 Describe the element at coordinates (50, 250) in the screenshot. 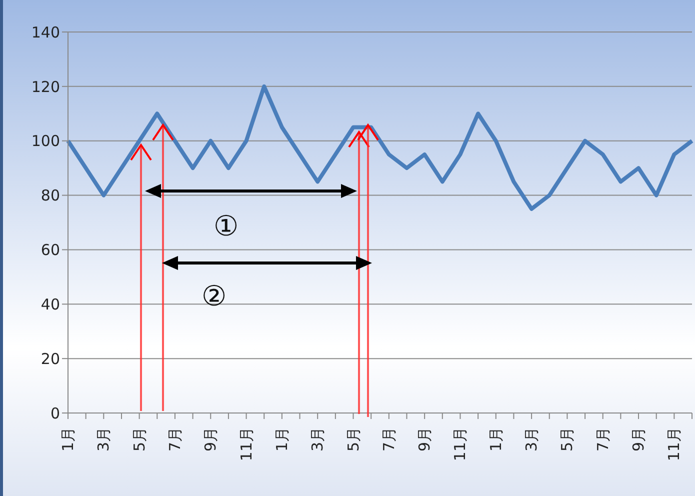

I see `y-tick-label: 60` at that location.